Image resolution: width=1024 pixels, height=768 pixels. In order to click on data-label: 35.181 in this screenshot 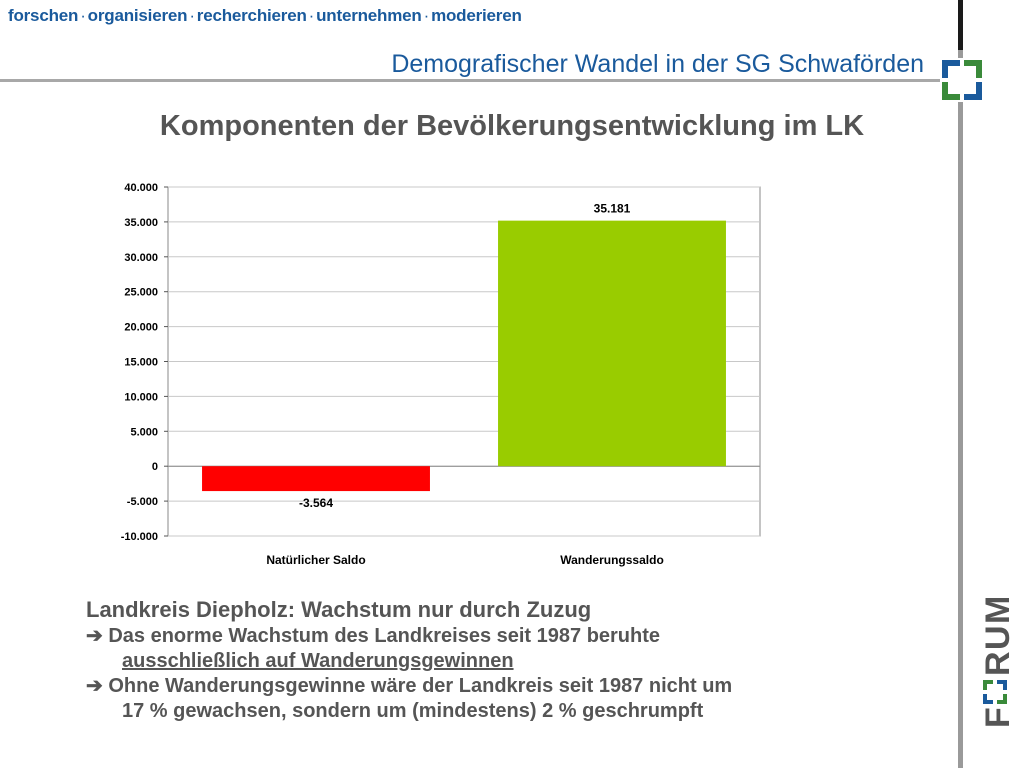, I will do `click(612, 209)`.